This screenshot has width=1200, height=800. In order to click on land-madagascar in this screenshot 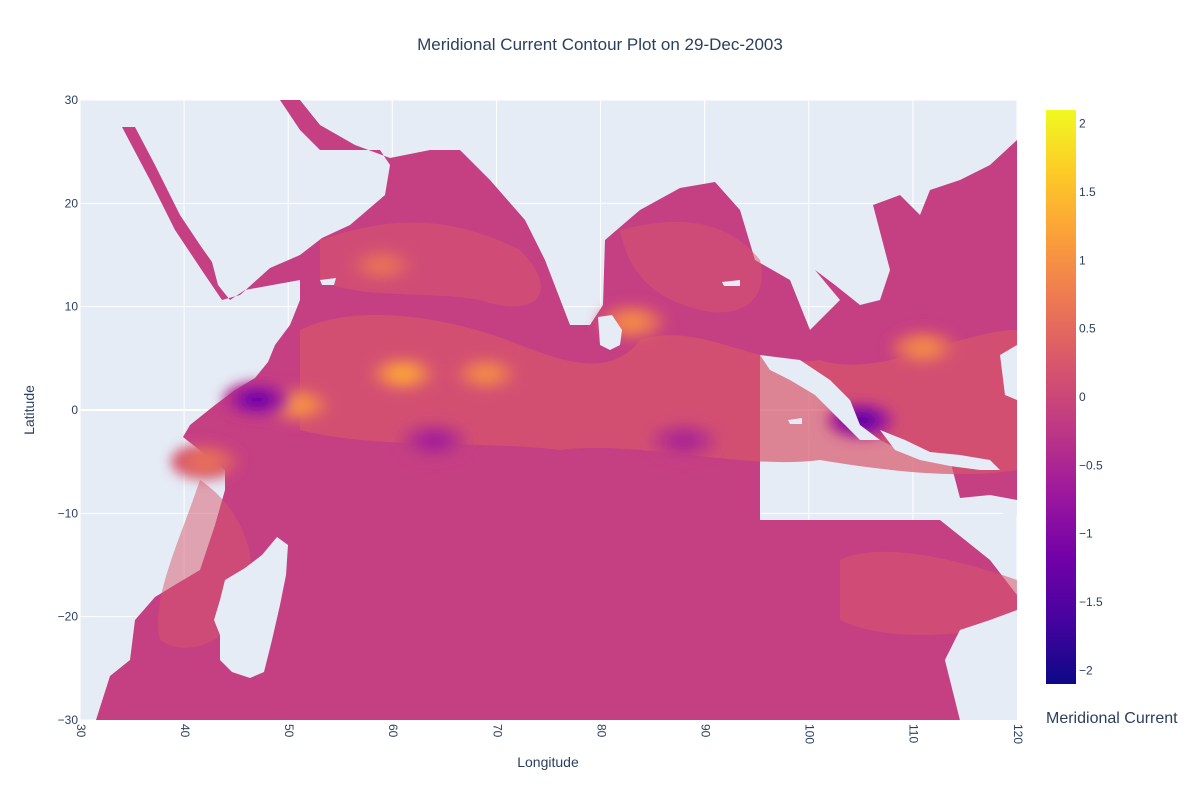, I will do `click(251, 607)`.